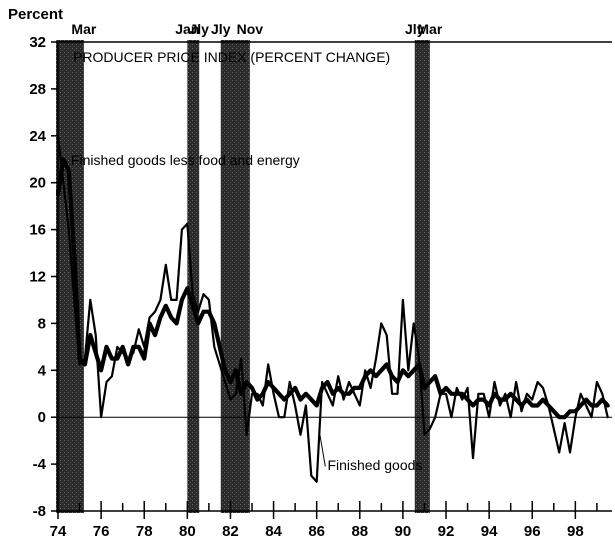 Image resolution: width=615 pixels, height=554 pixels. What do you see at coordinates (374, 465) in the screenshot?
I see `annotation-1: Finished goods` at bounding box center [374, 465].